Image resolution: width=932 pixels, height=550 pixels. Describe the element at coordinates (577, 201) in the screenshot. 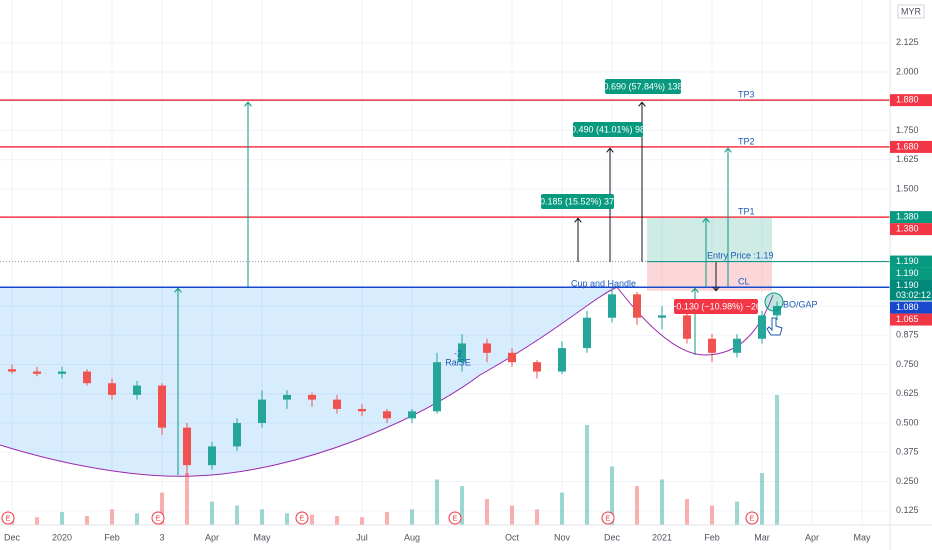

I see `measure-label: 0.185 (15.52%) 37` at that location.